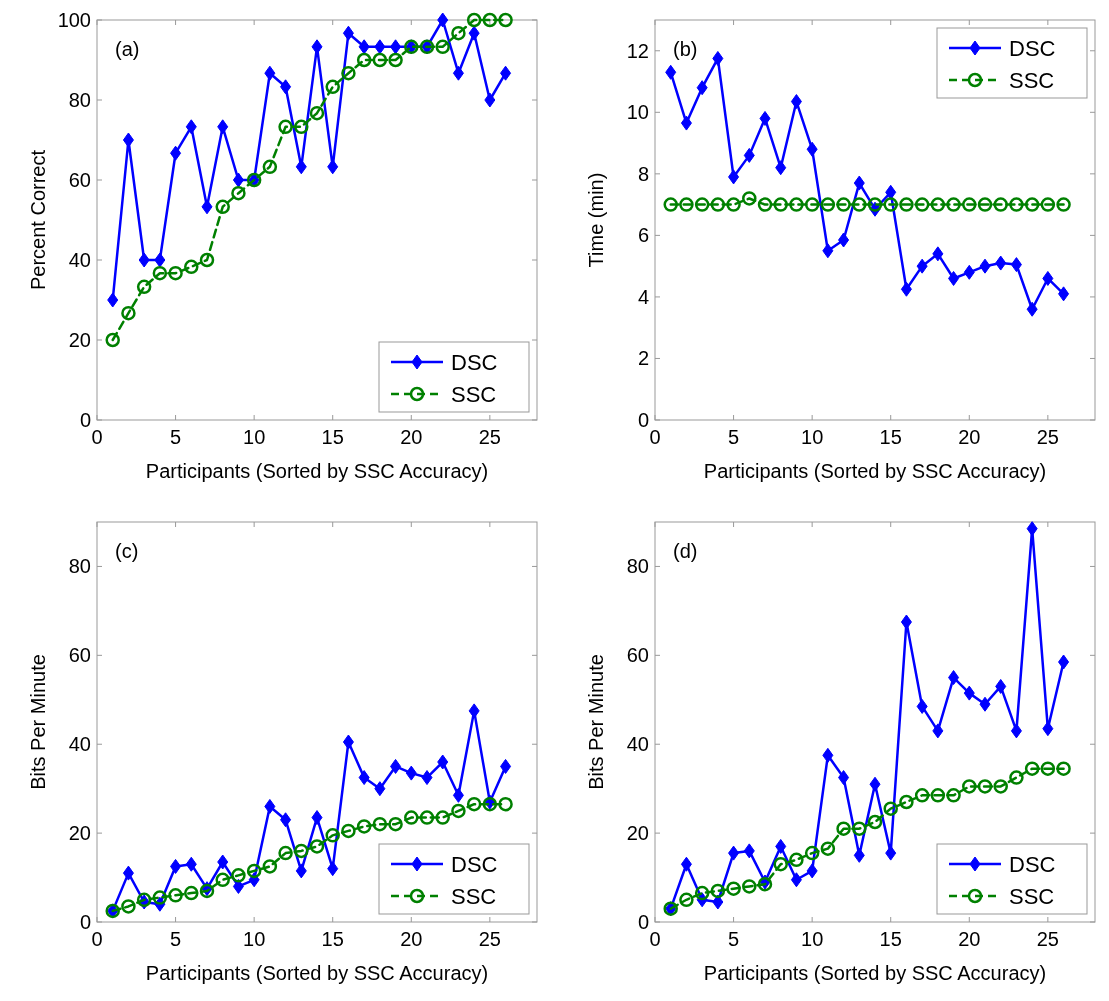  What do you see at coordinates (332, 939) in the screenshot?
I see `x-tick-label: 15` at bounding box center [332, 939].